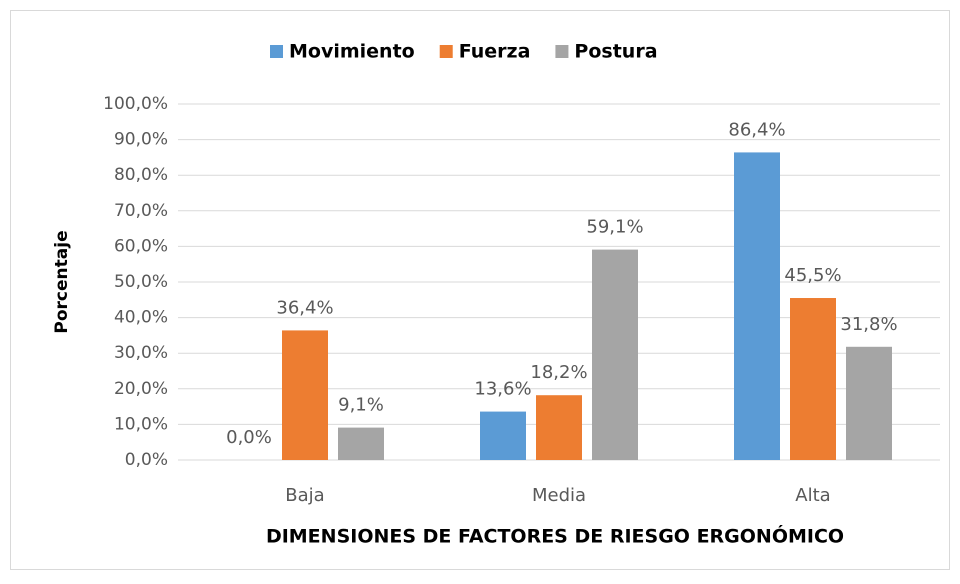  What do you see at coordinates (812, 275) in the screenshot?
I see `value-label: 45,5%` at bounding box center [812, 275].